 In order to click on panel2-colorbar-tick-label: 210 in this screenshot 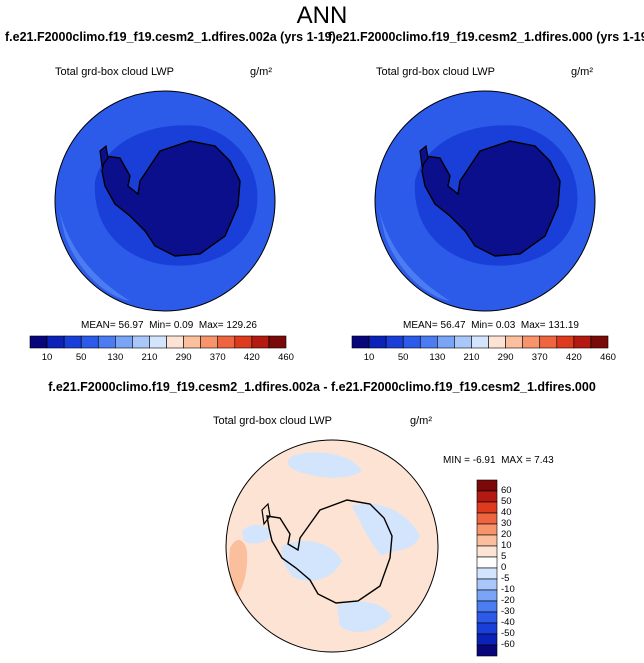, I will do `click(471, 357)`.